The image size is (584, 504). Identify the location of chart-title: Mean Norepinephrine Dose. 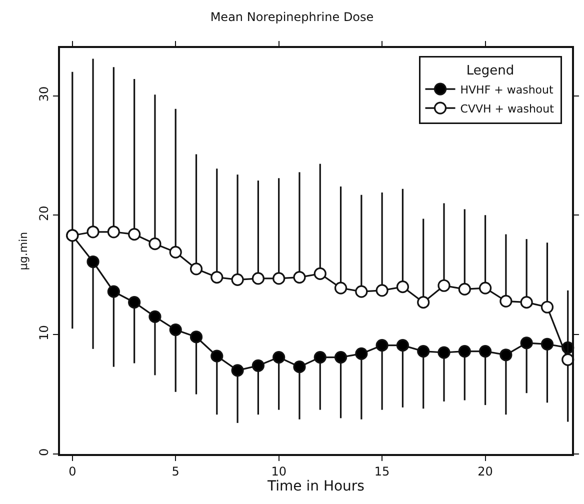
(292, 17).